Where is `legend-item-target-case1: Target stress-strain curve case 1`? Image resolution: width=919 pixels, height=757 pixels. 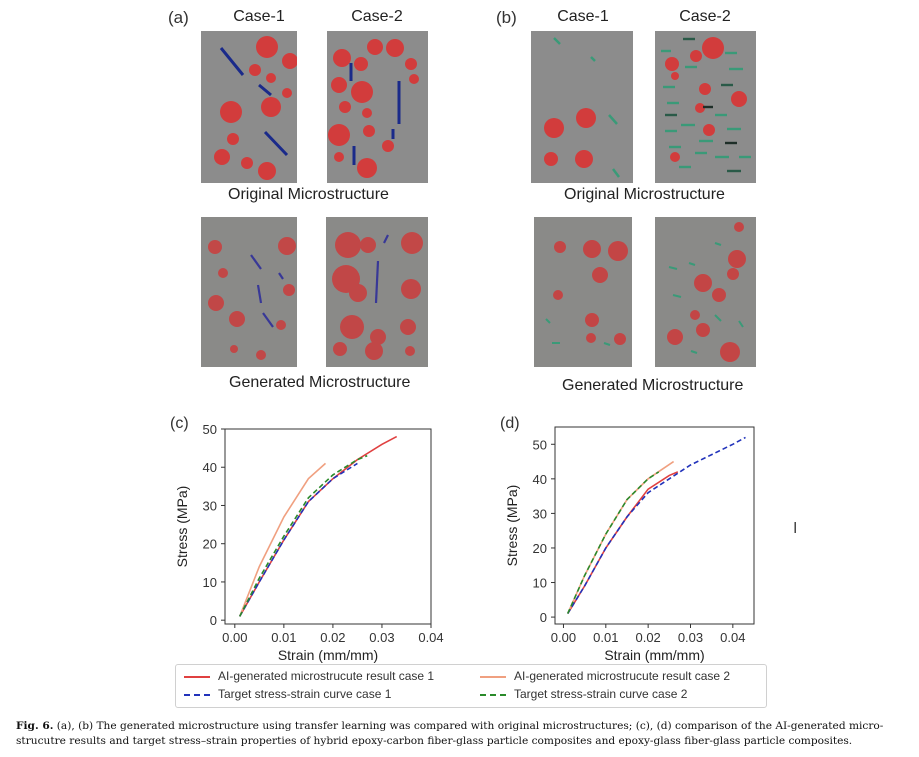
legend-item-target-case1: Target stress-strain curve case 1 is located at coordinates (287, 694).